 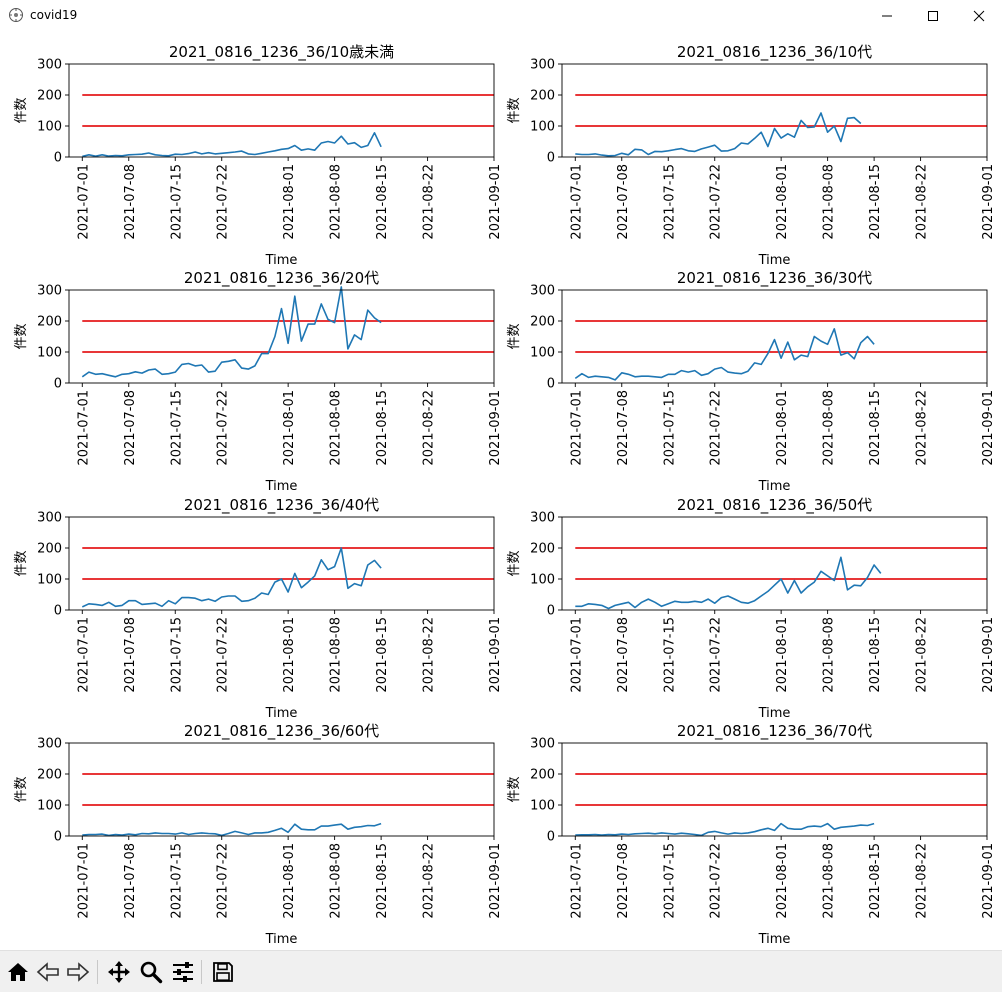 I want to click on close-icon, so click(x=979, y=16).